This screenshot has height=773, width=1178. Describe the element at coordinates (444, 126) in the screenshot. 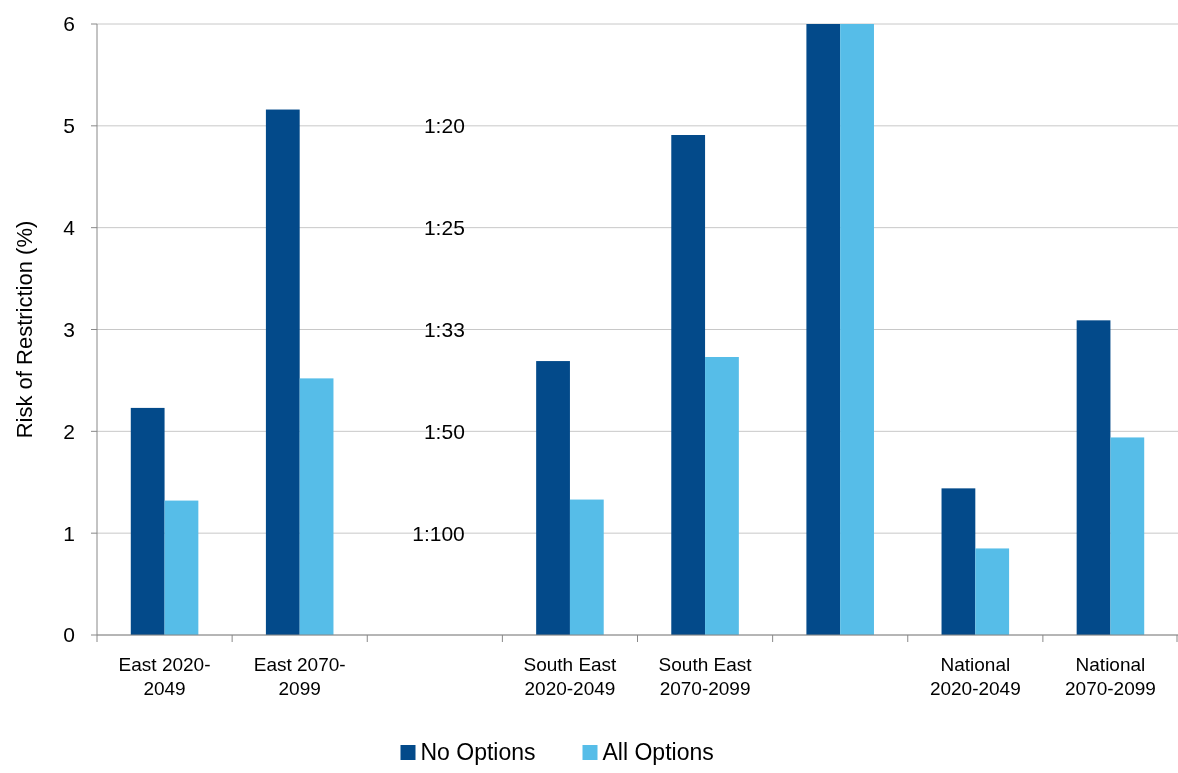

I see `annotation: 1:20` at that location.